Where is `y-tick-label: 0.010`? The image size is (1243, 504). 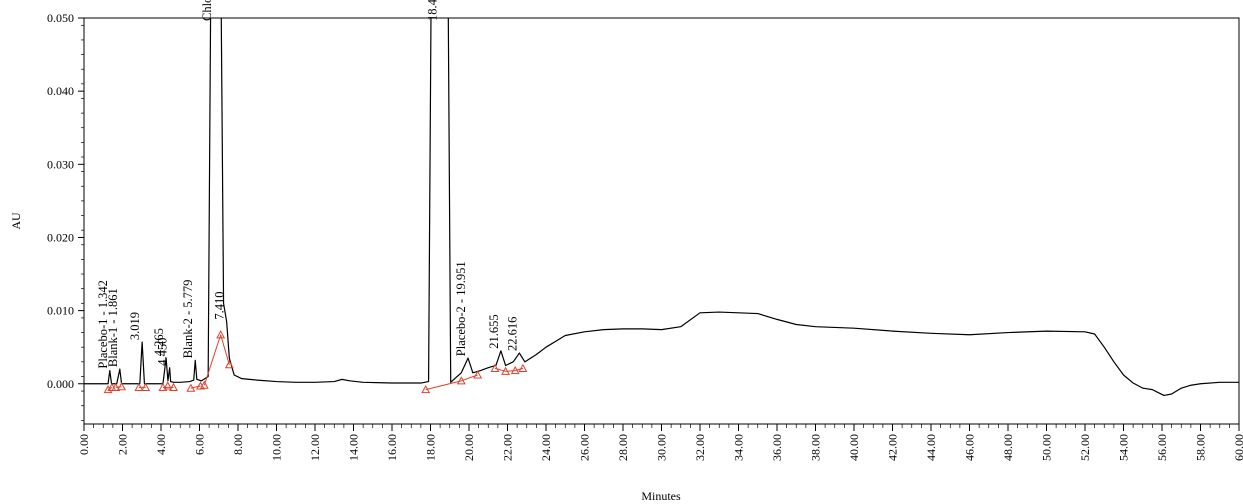
y-tick-label: 0.010 is located at coordinates (60, 311).